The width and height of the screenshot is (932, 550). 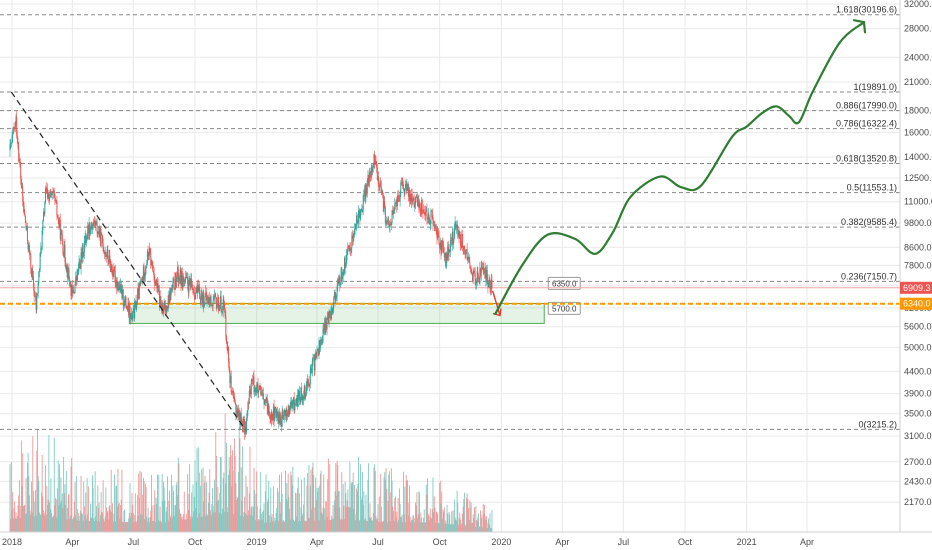 I want to click on fib-level-label: 1.618(30196.6), so click(x=866, y=10).